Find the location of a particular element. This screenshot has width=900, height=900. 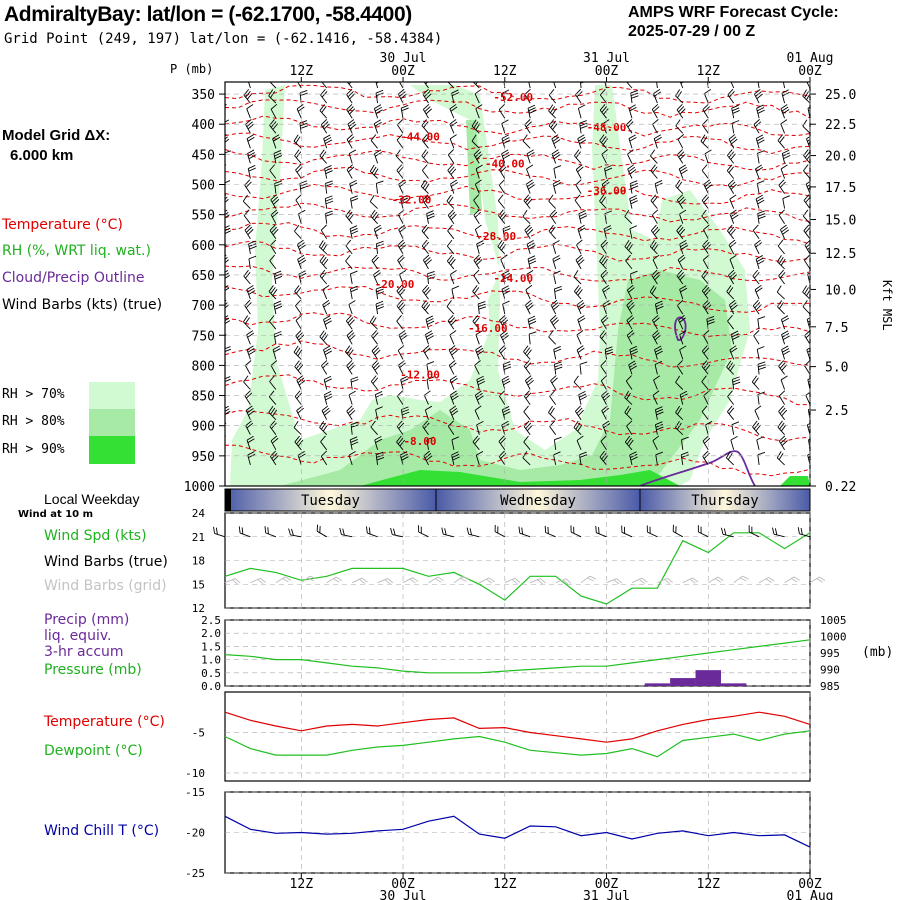

bottom-hour-label: 12Z is located at coordinates (505, 884).